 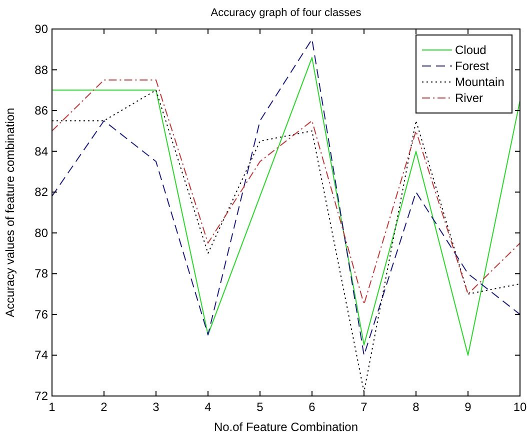 What do you see at coordinates (470, 50) in the screenshot?
I see `legend-label: Cloud` at bounding box center [470, 50].